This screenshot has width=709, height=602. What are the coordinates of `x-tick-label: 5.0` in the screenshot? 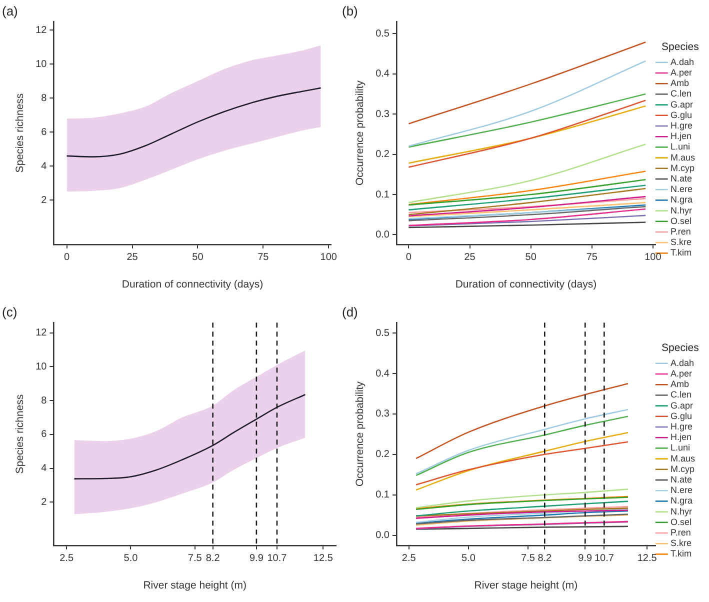 It's located at (131, 558).